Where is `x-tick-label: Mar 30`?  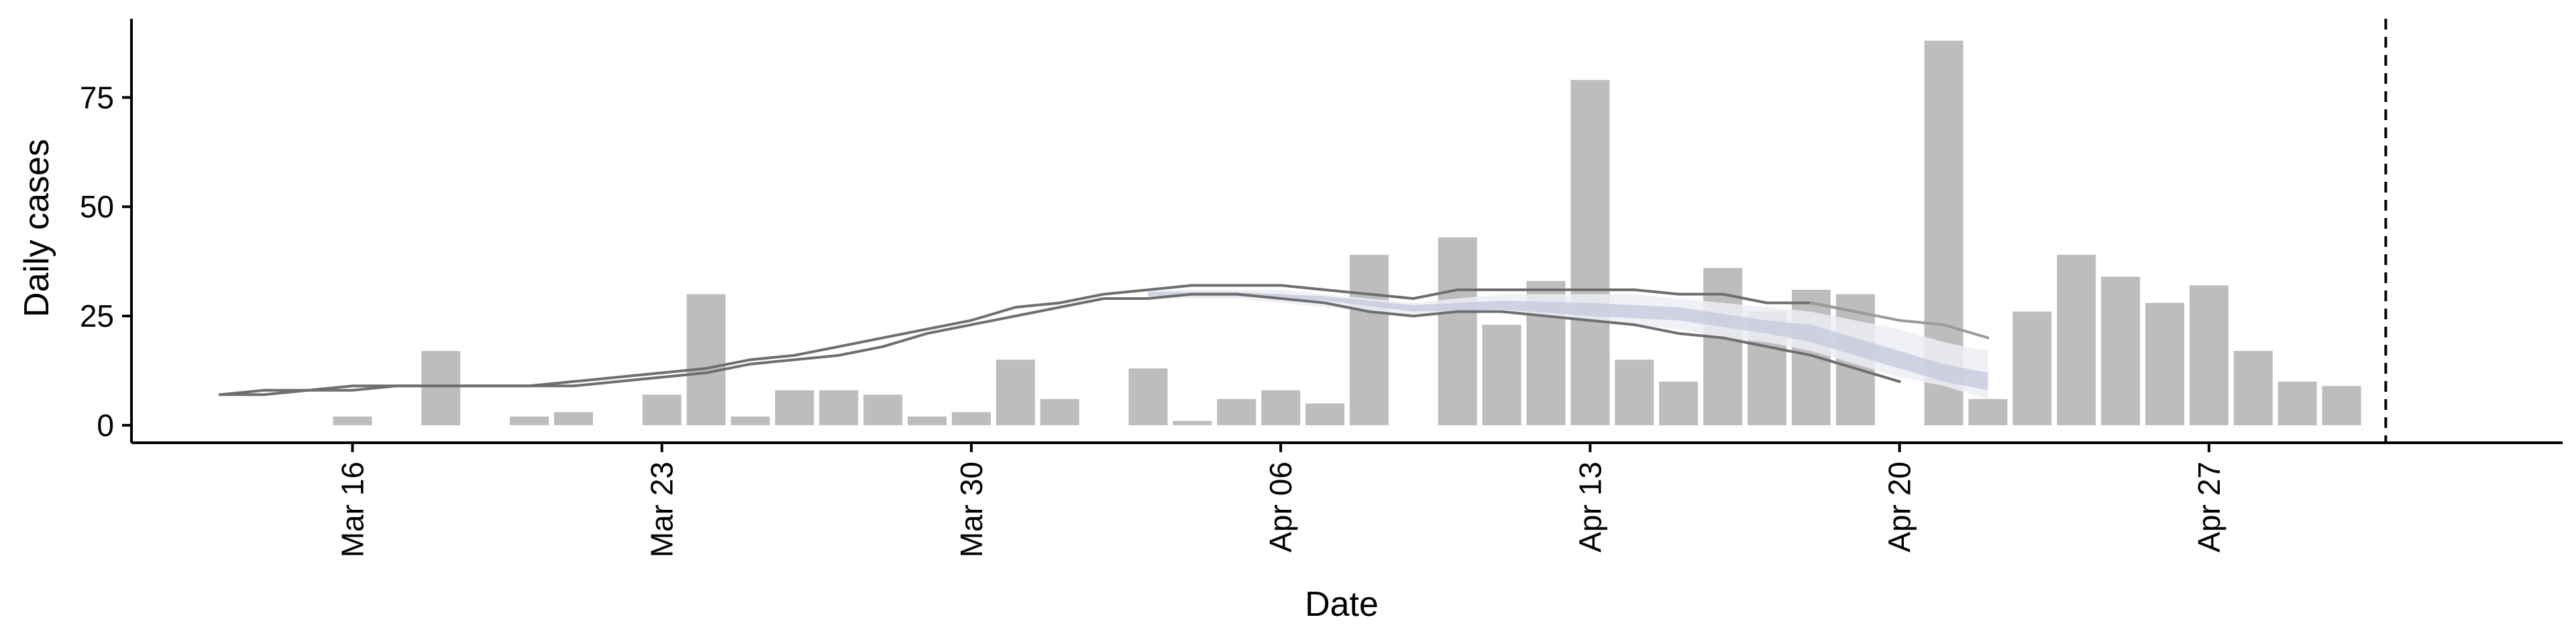 x-tick-label: Mar 30 is located at coordinates (971, 509).